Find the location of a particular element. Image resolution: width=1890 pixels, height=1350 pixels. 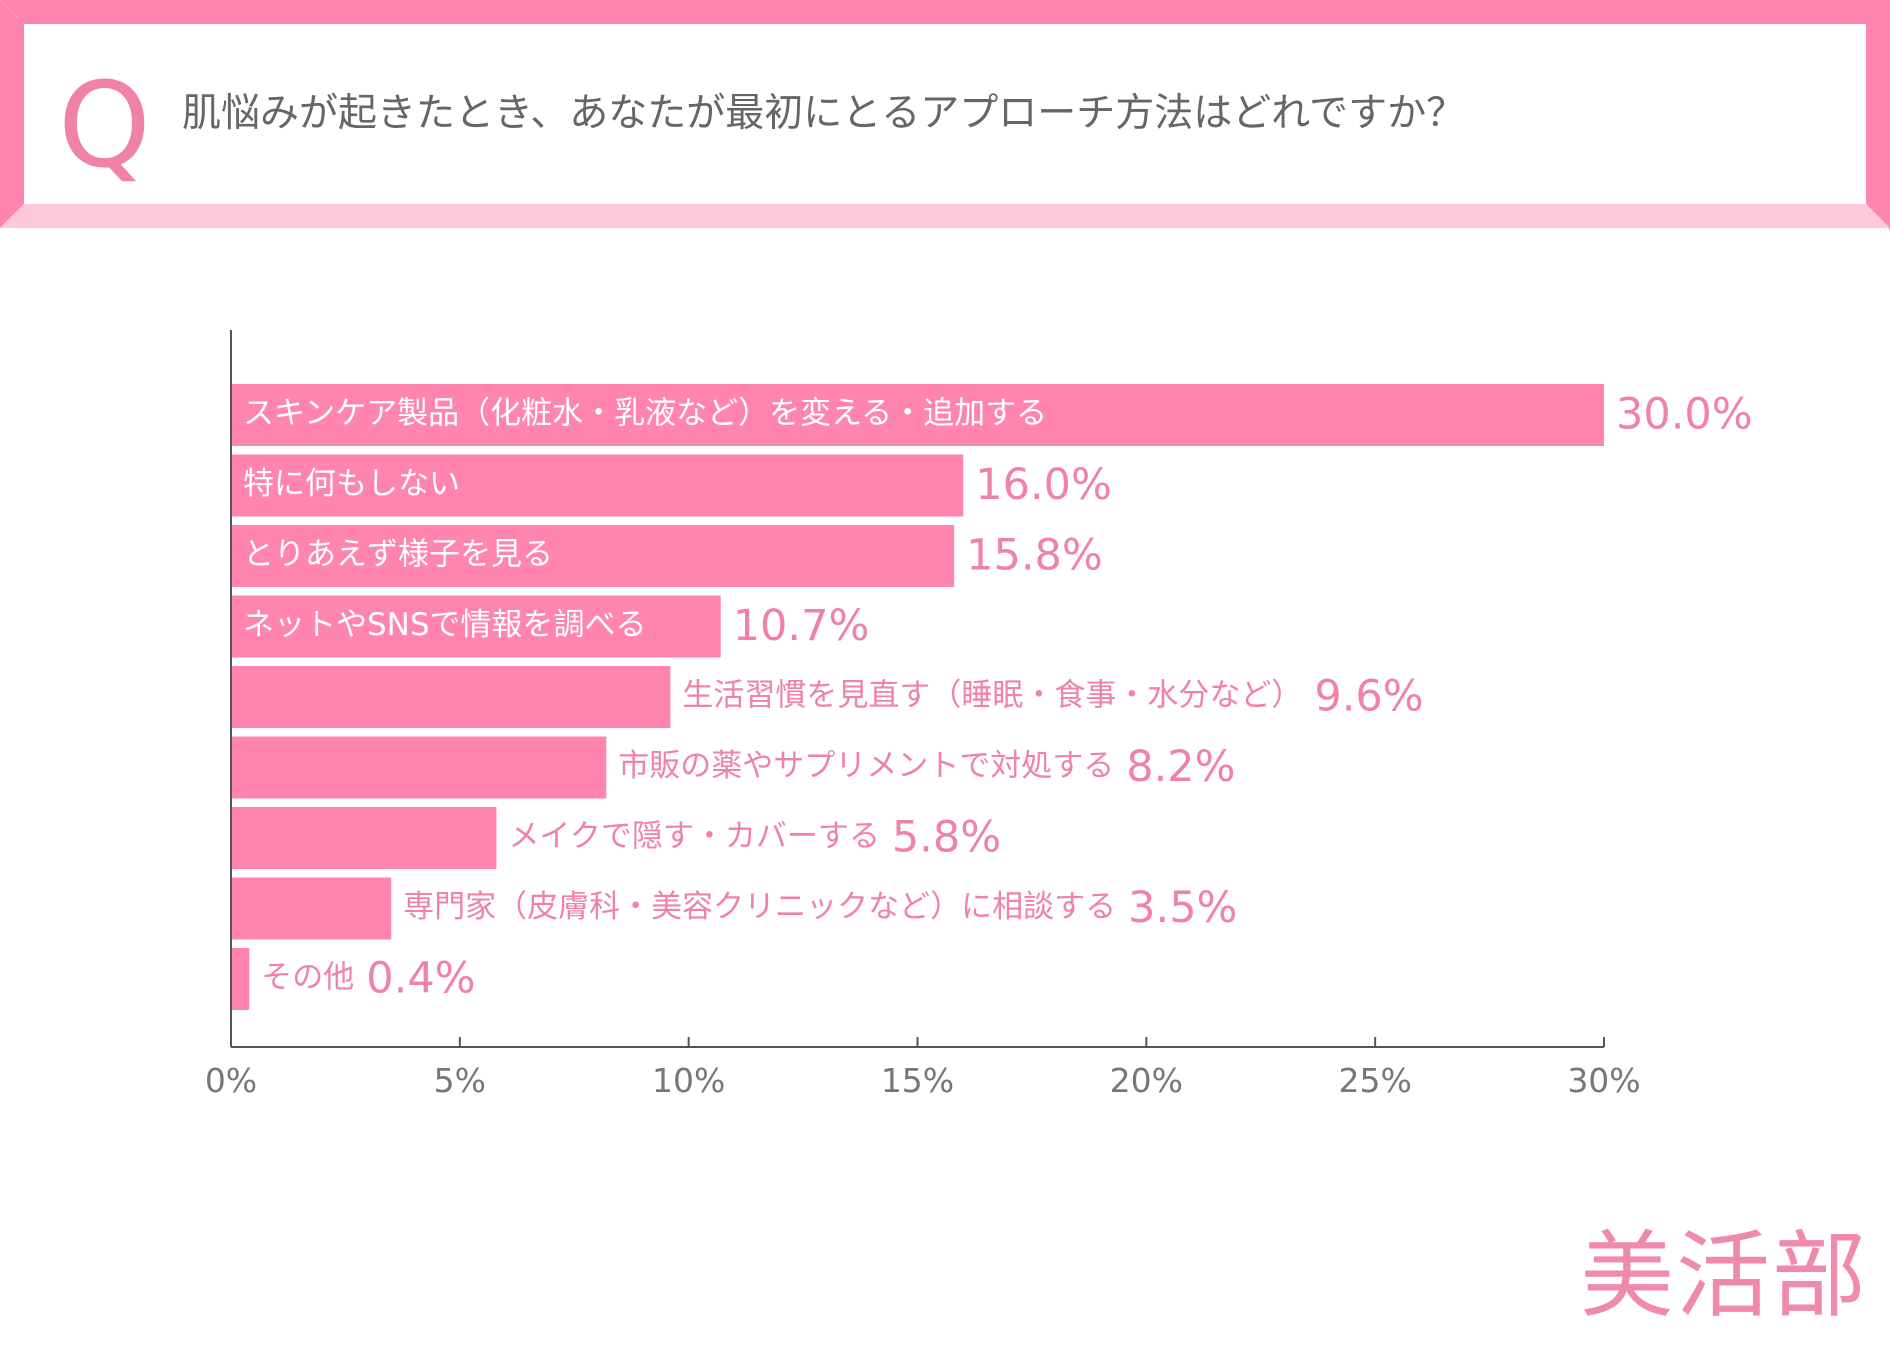

category-label: とりあえず様子を見る is located at coordinates (398, 555).